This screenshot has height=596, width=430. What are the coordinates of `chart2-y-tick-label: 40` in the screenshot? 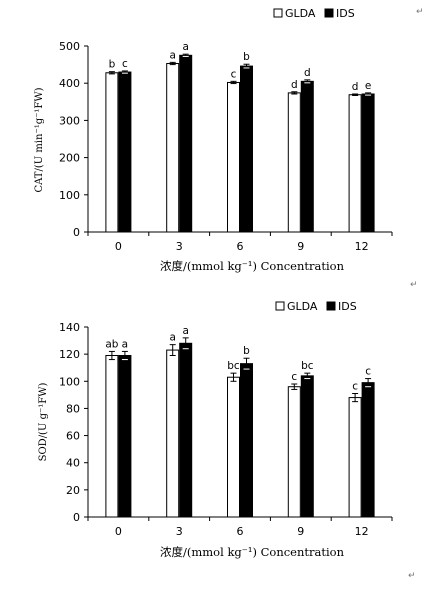 It's located at (73, 463).